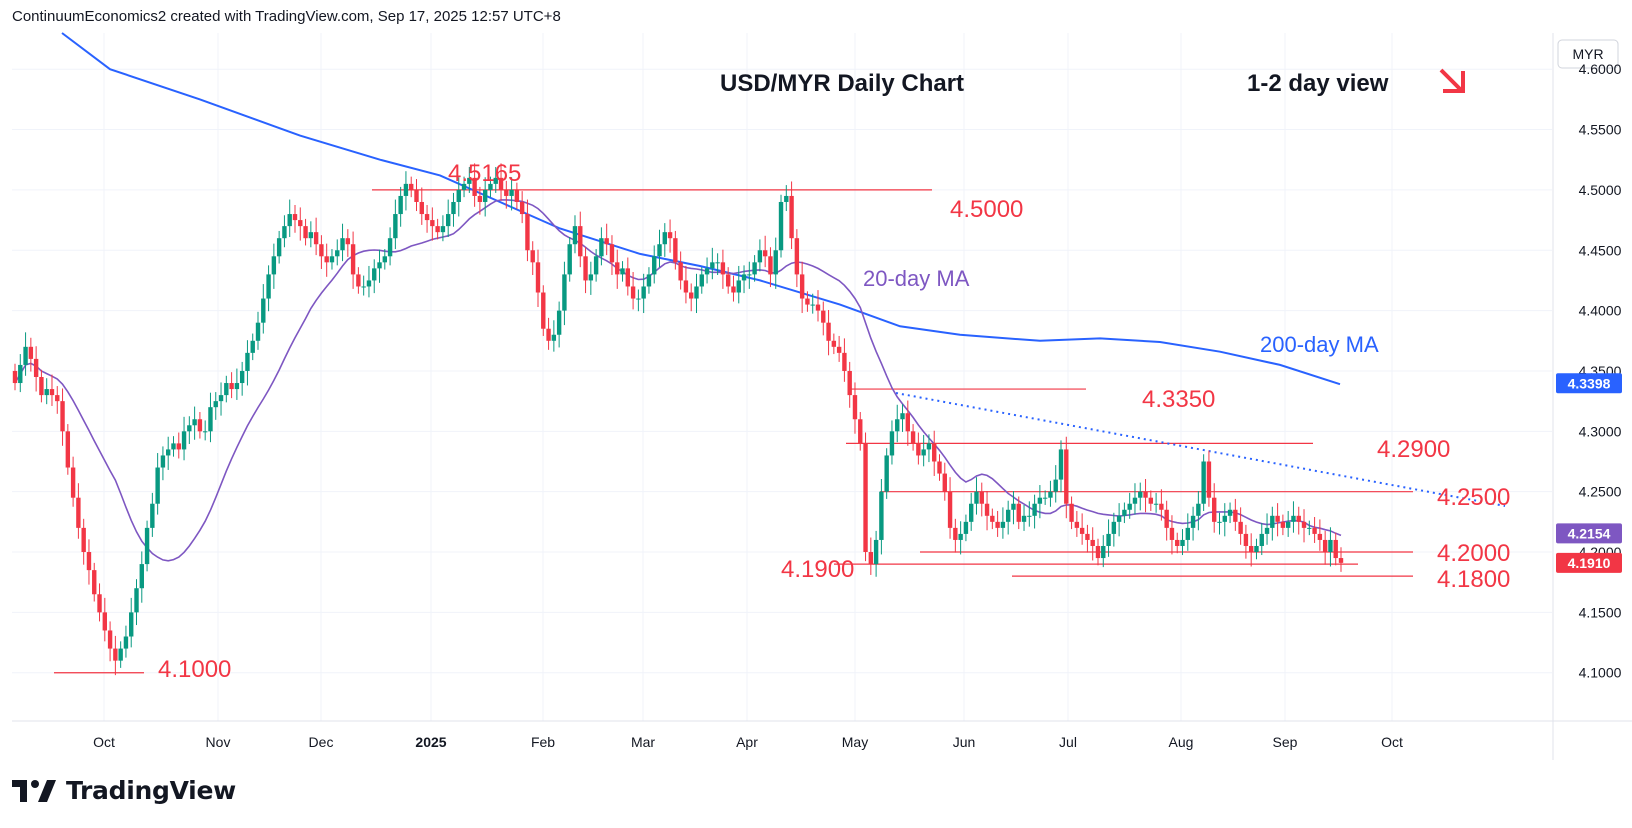 The height and width of the screenshot is (828, 1632). What do you see at coordinates (817, 569) in the screenshot?
I see `level-label-4.1900: 4.1900` at bounding box center [817, 569].